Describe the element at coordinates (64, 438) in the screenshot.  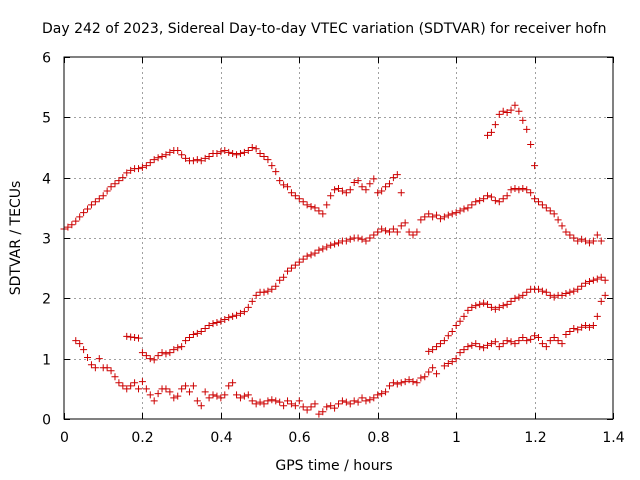
I see `x-tick-label: 0` at that location.